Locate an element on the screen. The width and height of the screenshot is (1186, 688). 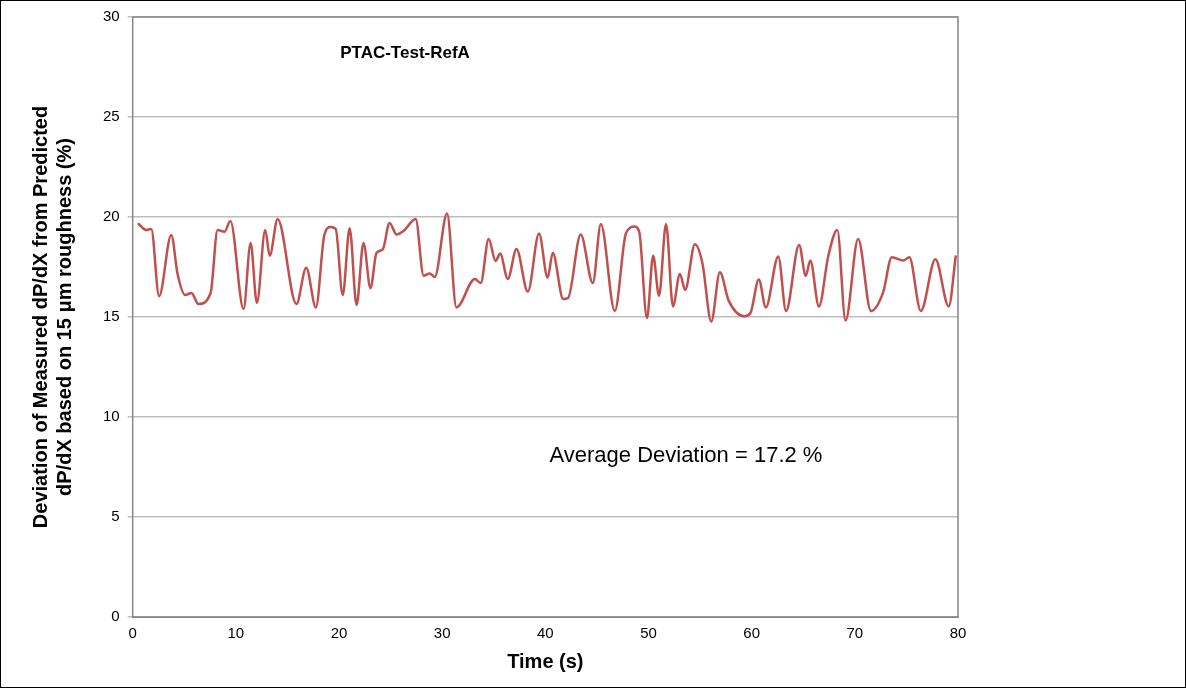
y-tick-label: 10 is located at coordinates (111, 416).